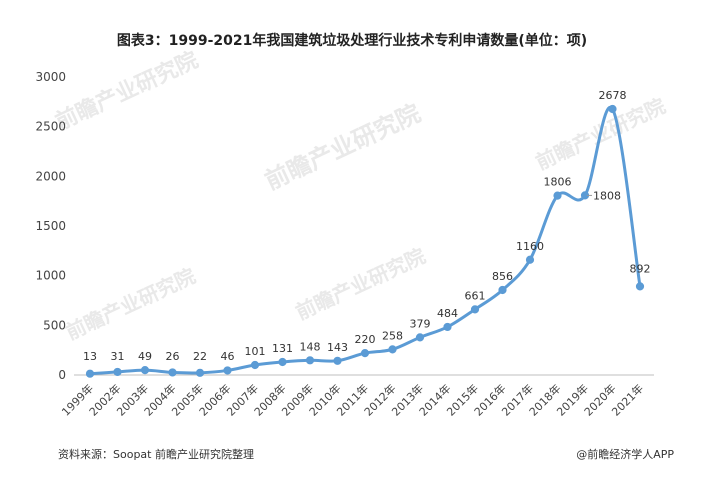 This screenshot has width=704, height=492. I want to click on y-tick-label: 2000, so click(50, 176).